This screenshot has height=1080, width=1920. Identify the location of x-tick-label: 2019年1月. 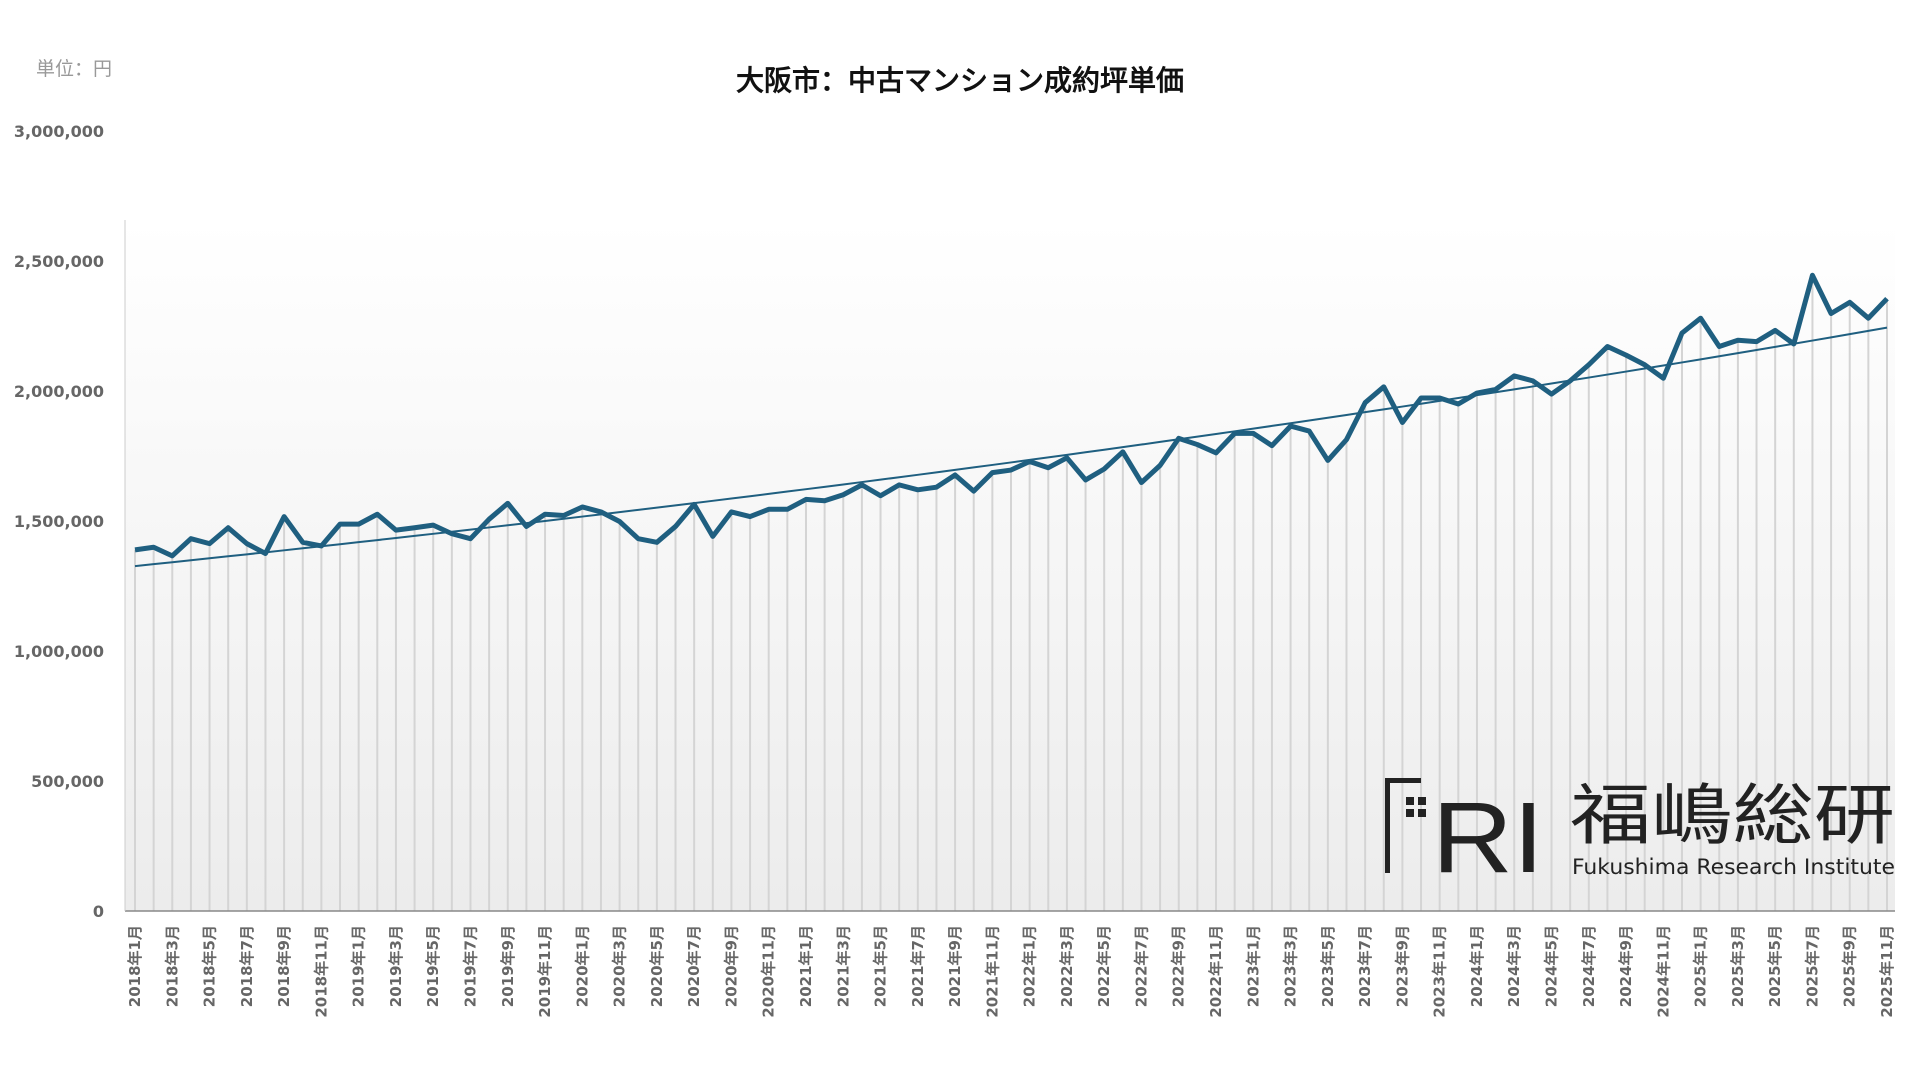
(359, 966).